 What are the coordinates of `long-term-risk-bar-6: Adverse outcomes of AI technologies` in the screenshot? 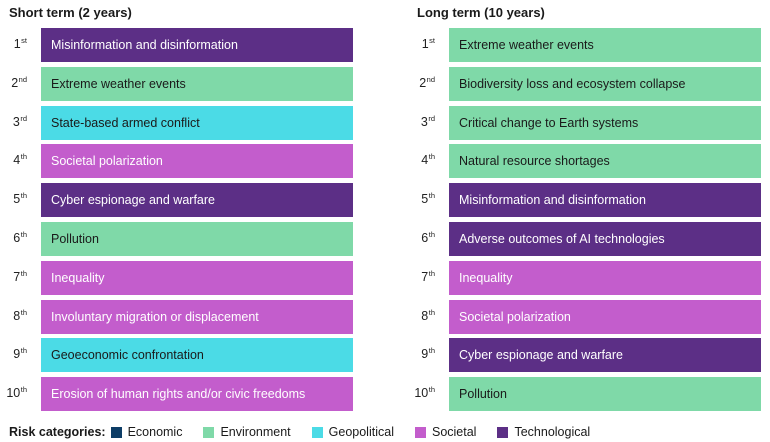 It's located at (605, 239).